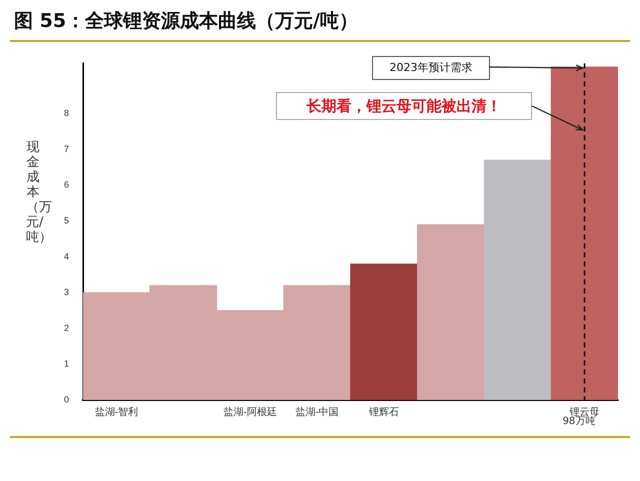  I want to click on y-tick-label: 0, so click(67, 399).